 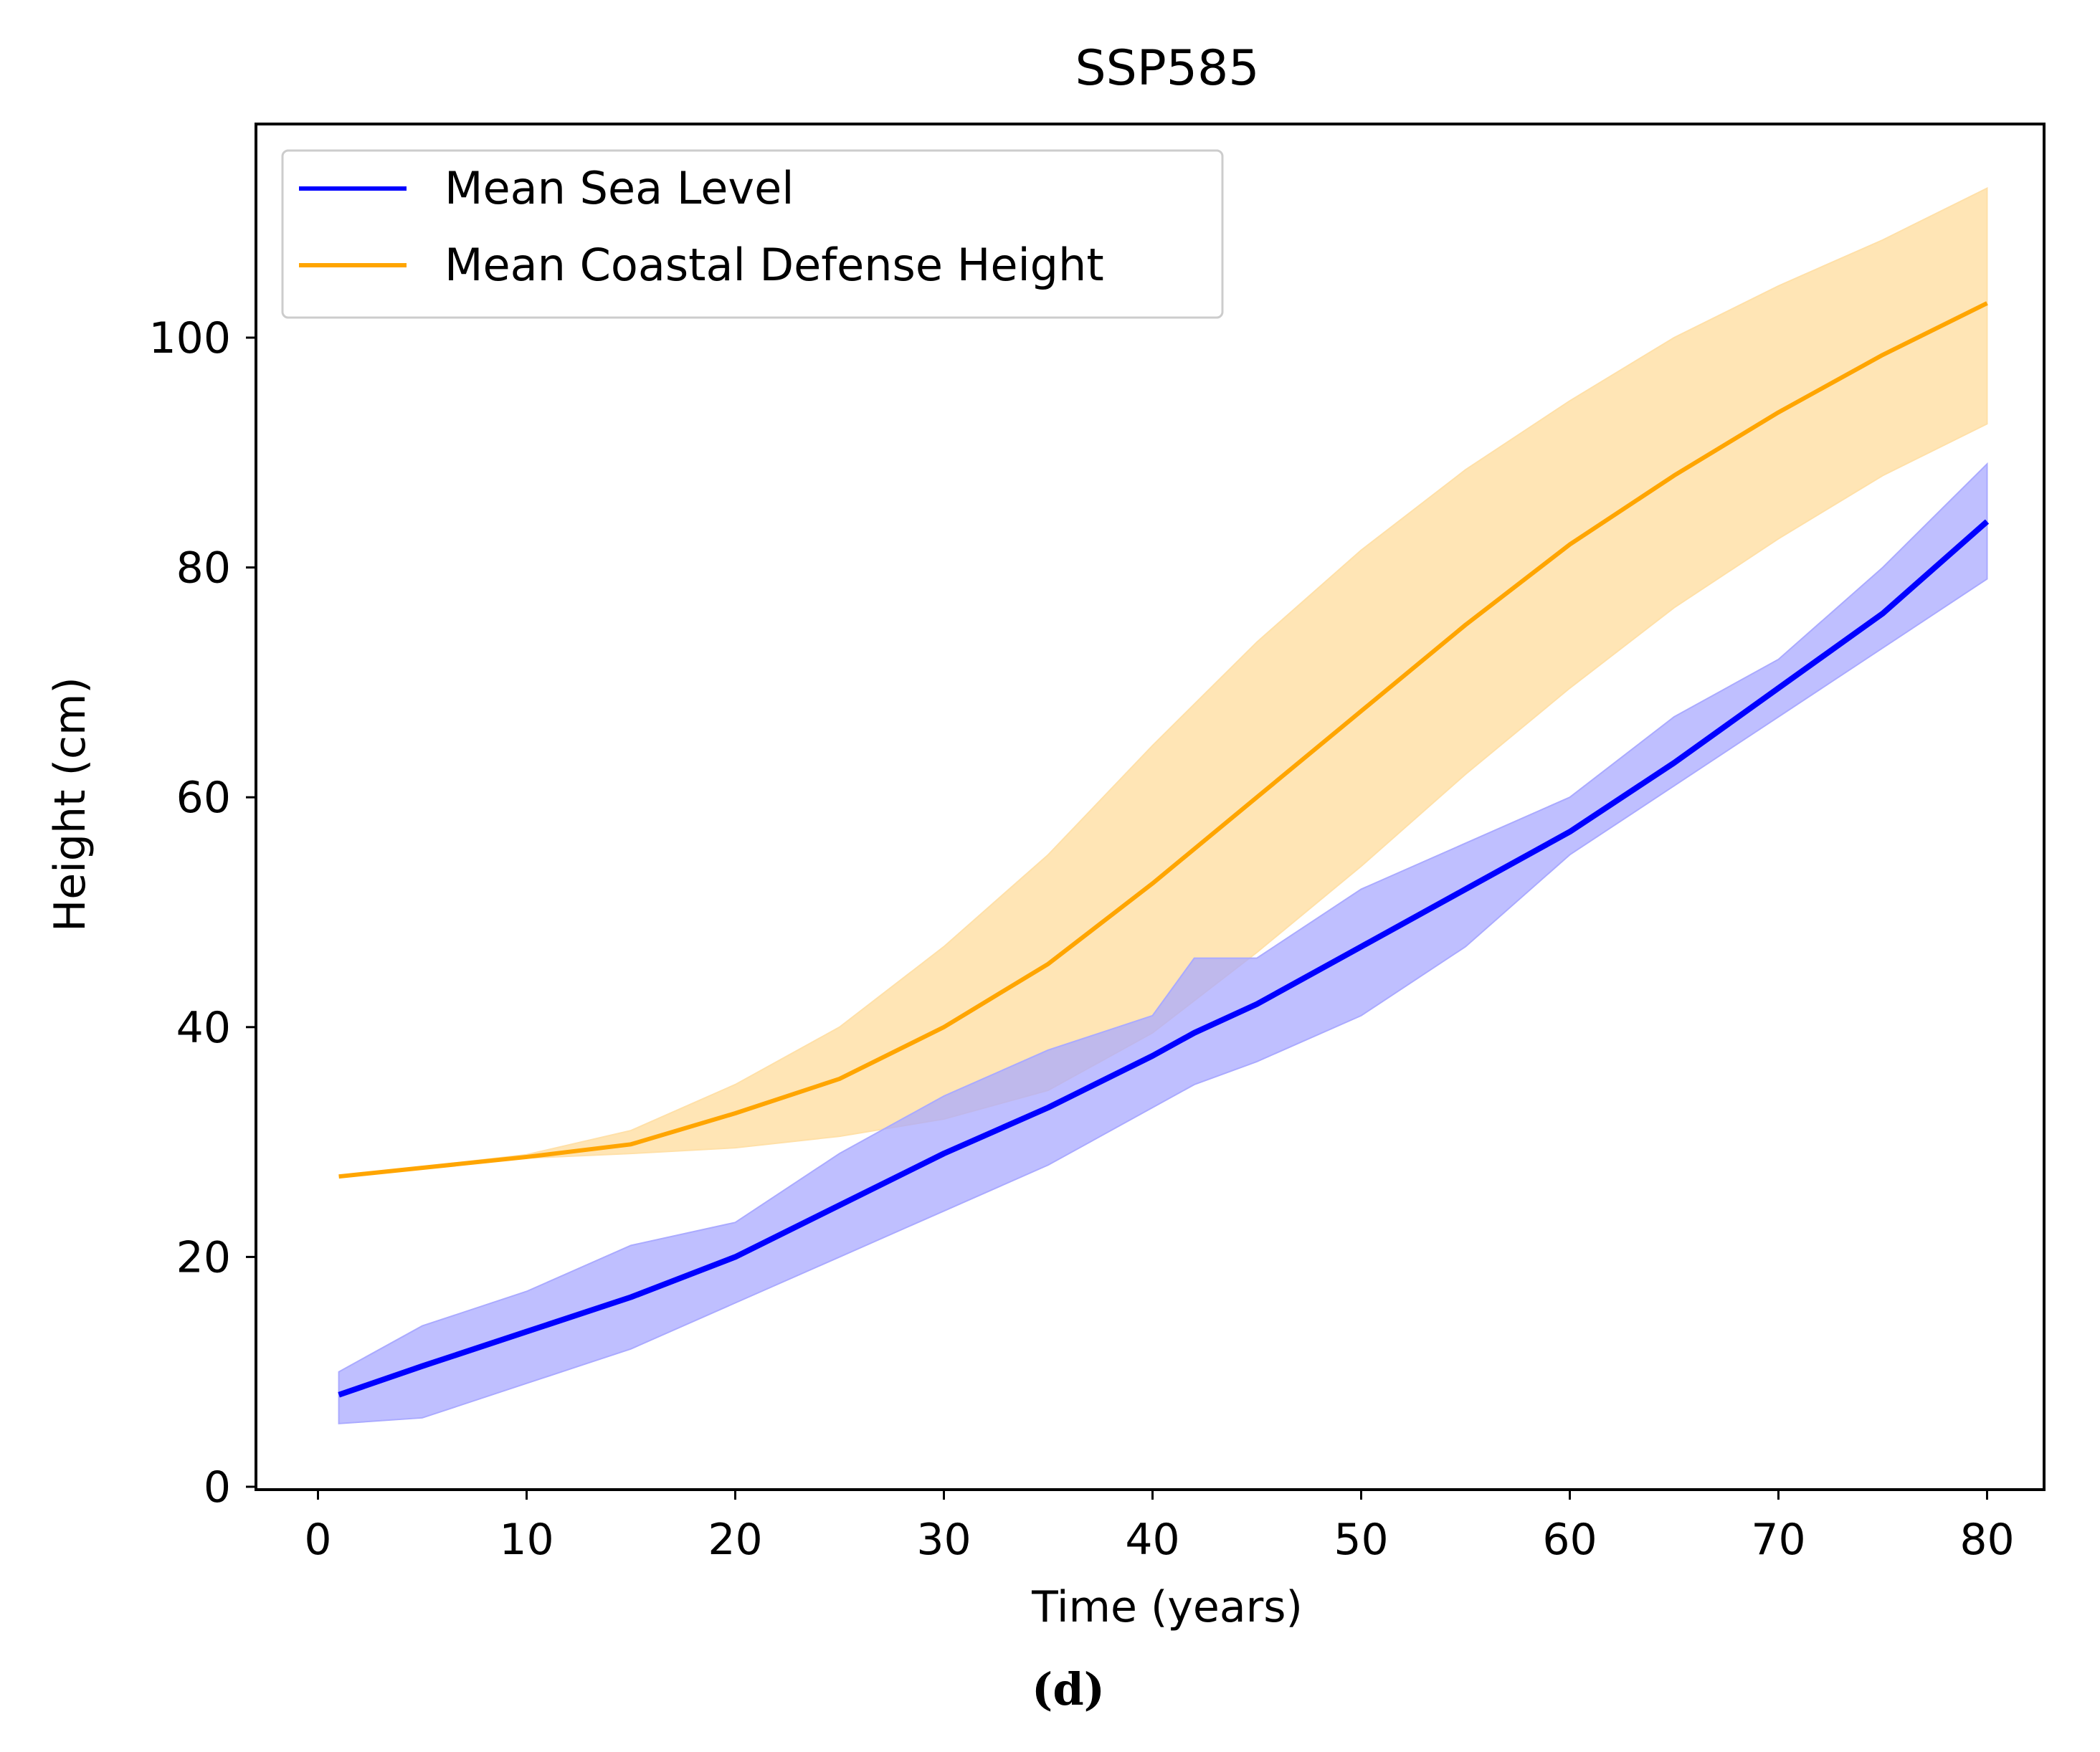 I want to click on y-tick-label: 60, so click(x=204, y=798).